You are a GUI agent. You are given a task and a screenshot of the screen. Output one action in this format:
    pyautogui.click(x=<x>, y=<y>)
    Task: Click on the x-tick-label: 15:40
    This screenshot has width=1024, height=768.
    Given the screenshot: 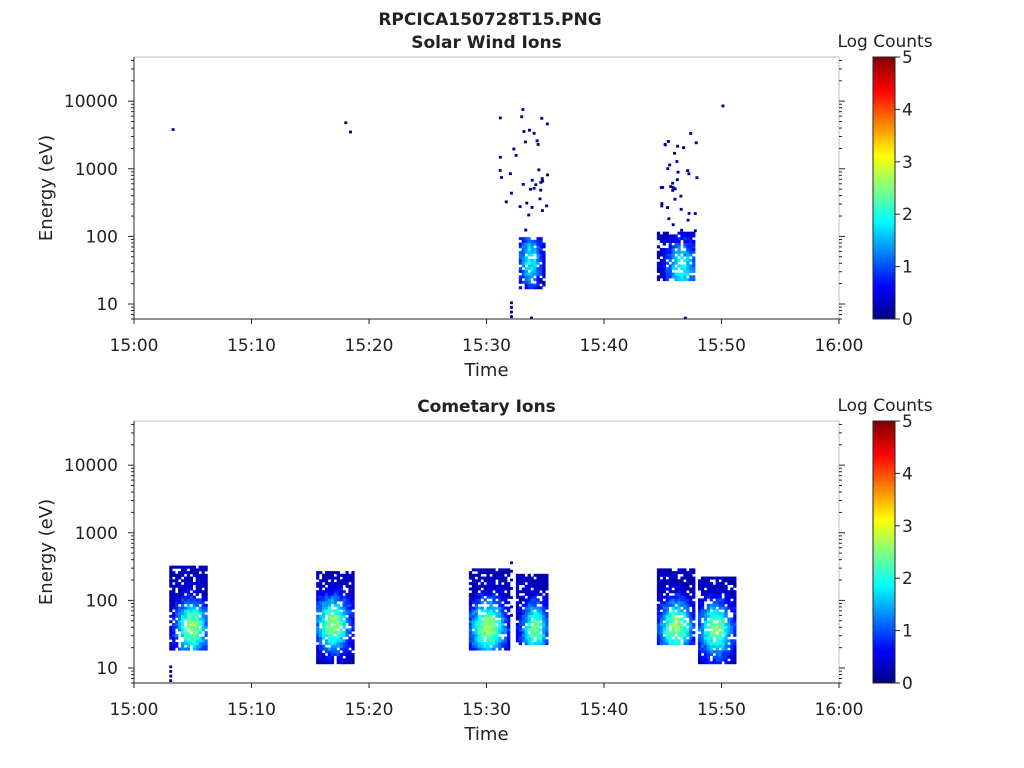 What is the action you would take?
    pyautogui.click(x=604, y=710)
    